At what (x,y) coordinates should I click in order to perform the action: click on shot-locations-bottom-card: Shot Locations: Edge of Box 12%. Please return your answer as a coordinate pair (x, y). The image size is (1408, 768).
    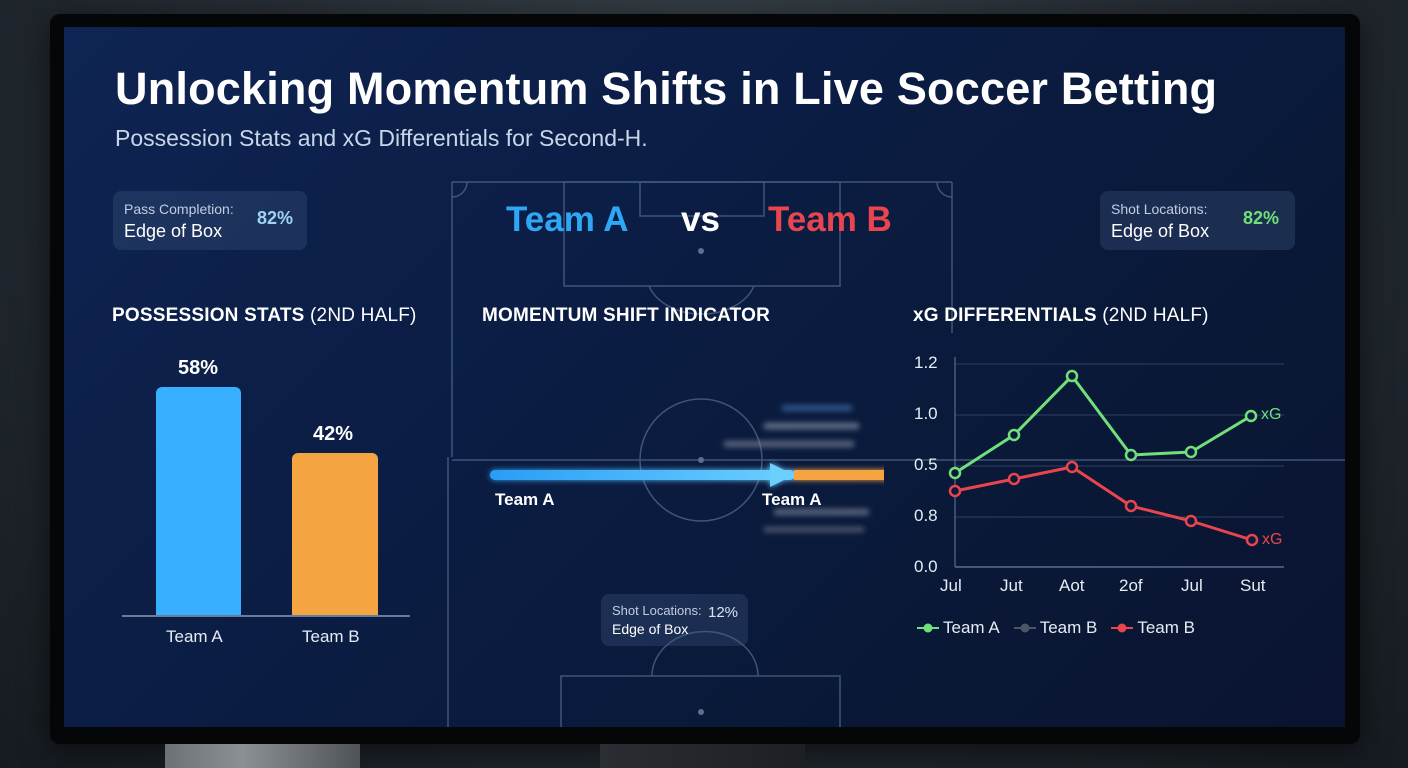
    Looking at the image, I should click on (674, 620).